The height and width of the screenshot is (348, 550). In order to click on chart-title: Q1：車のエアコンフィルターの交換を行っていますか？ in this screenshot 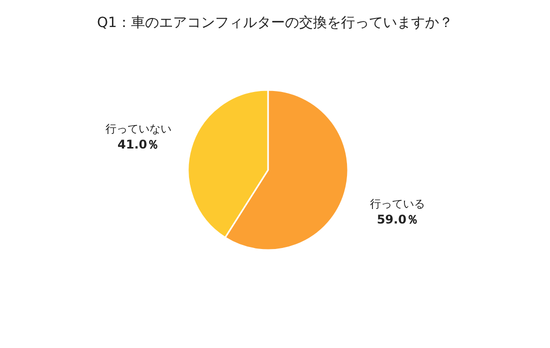, I will do `click(275, 23)`.